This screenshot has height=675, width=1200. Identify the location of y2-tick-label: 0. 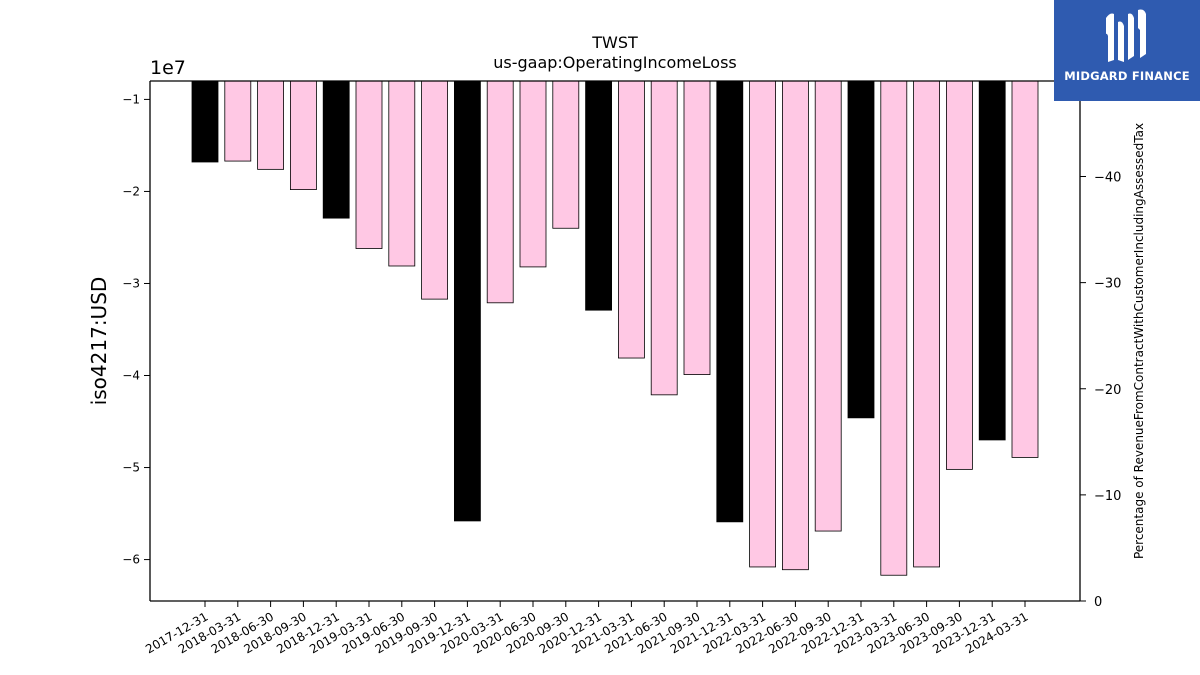
(1098, 602).